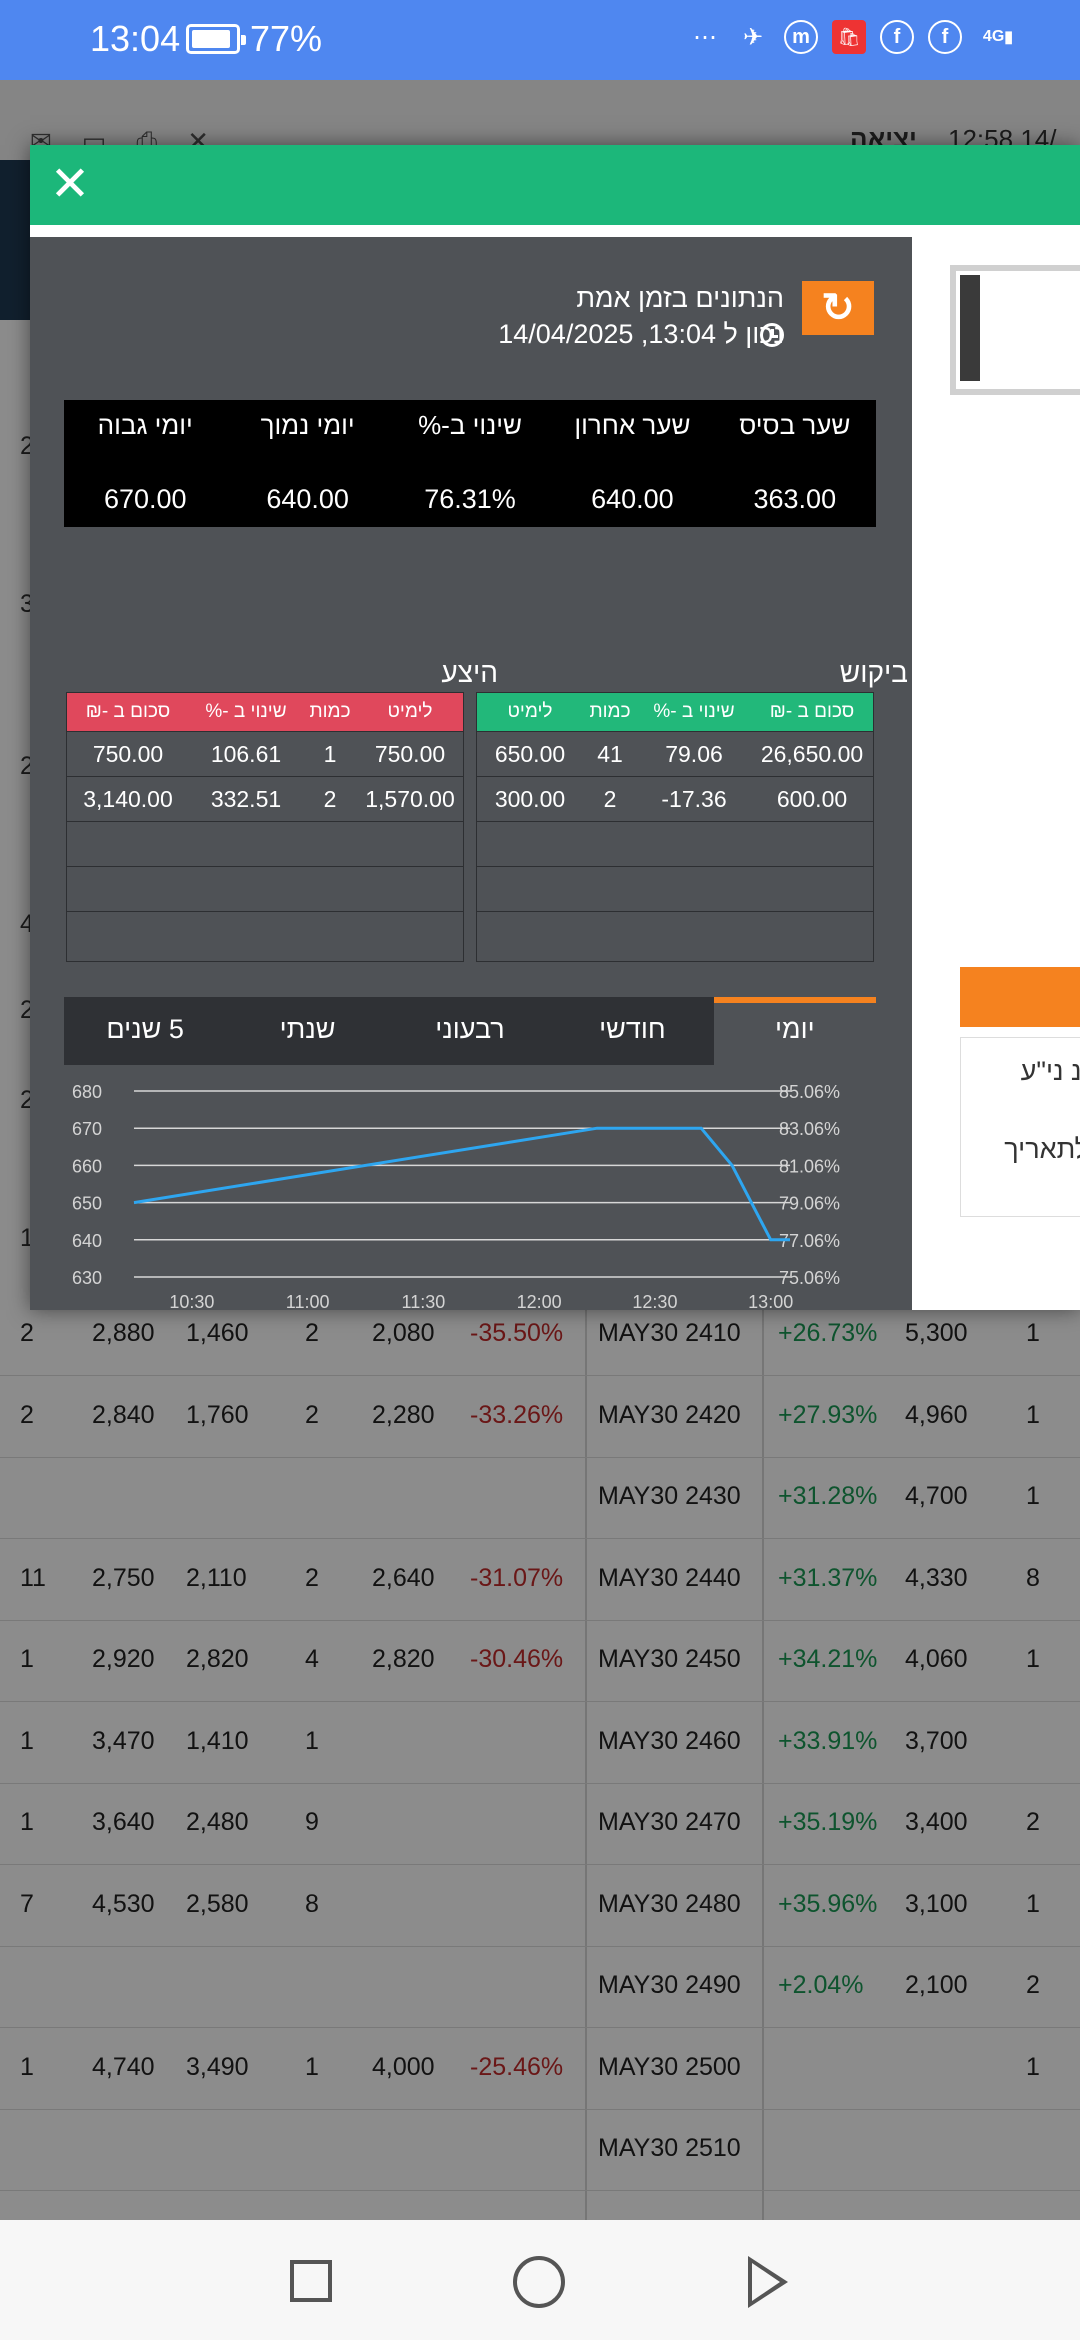  I want to click on bid-cell: 79.06, so click(694, 754).